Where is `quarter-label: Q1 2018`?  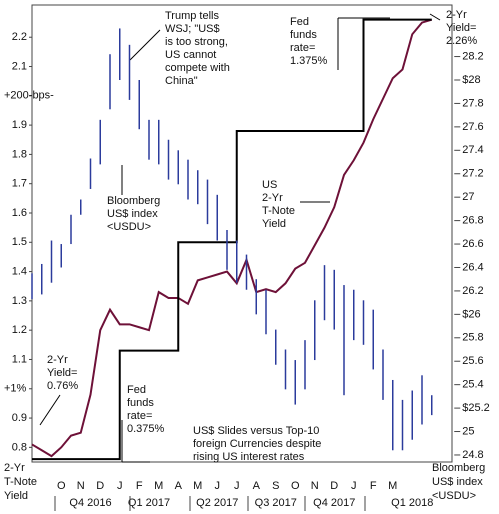
quarter-label: Q1 2018 is located at coordinates (412, 503).